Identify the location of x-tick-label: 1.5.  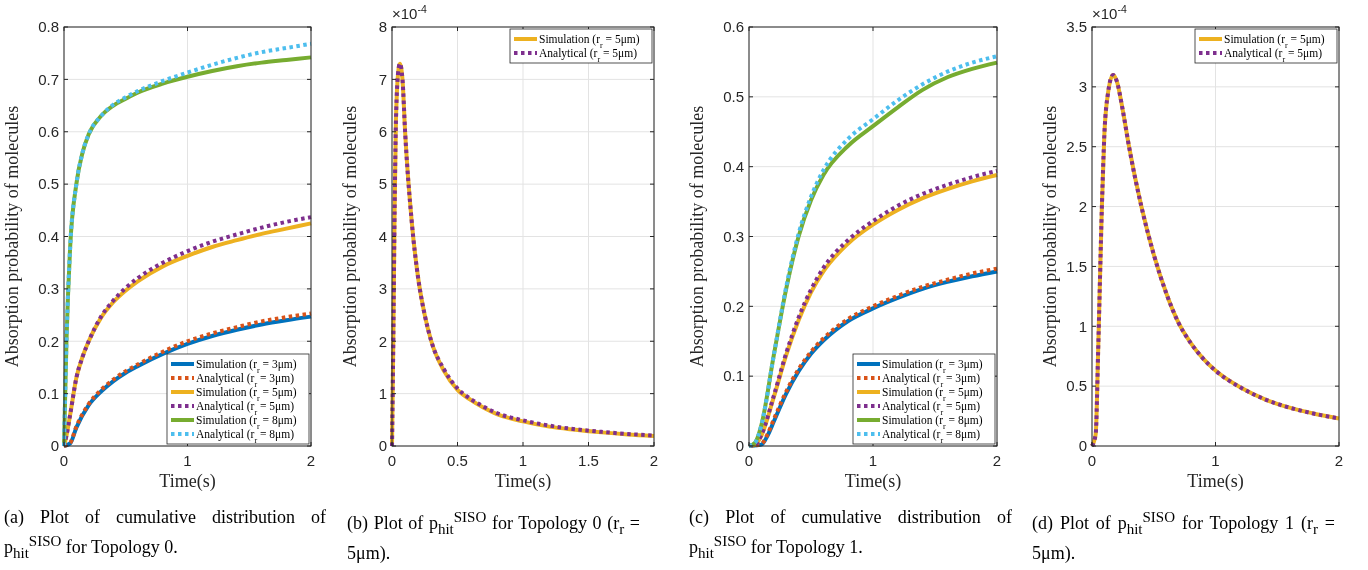
(588, 460).